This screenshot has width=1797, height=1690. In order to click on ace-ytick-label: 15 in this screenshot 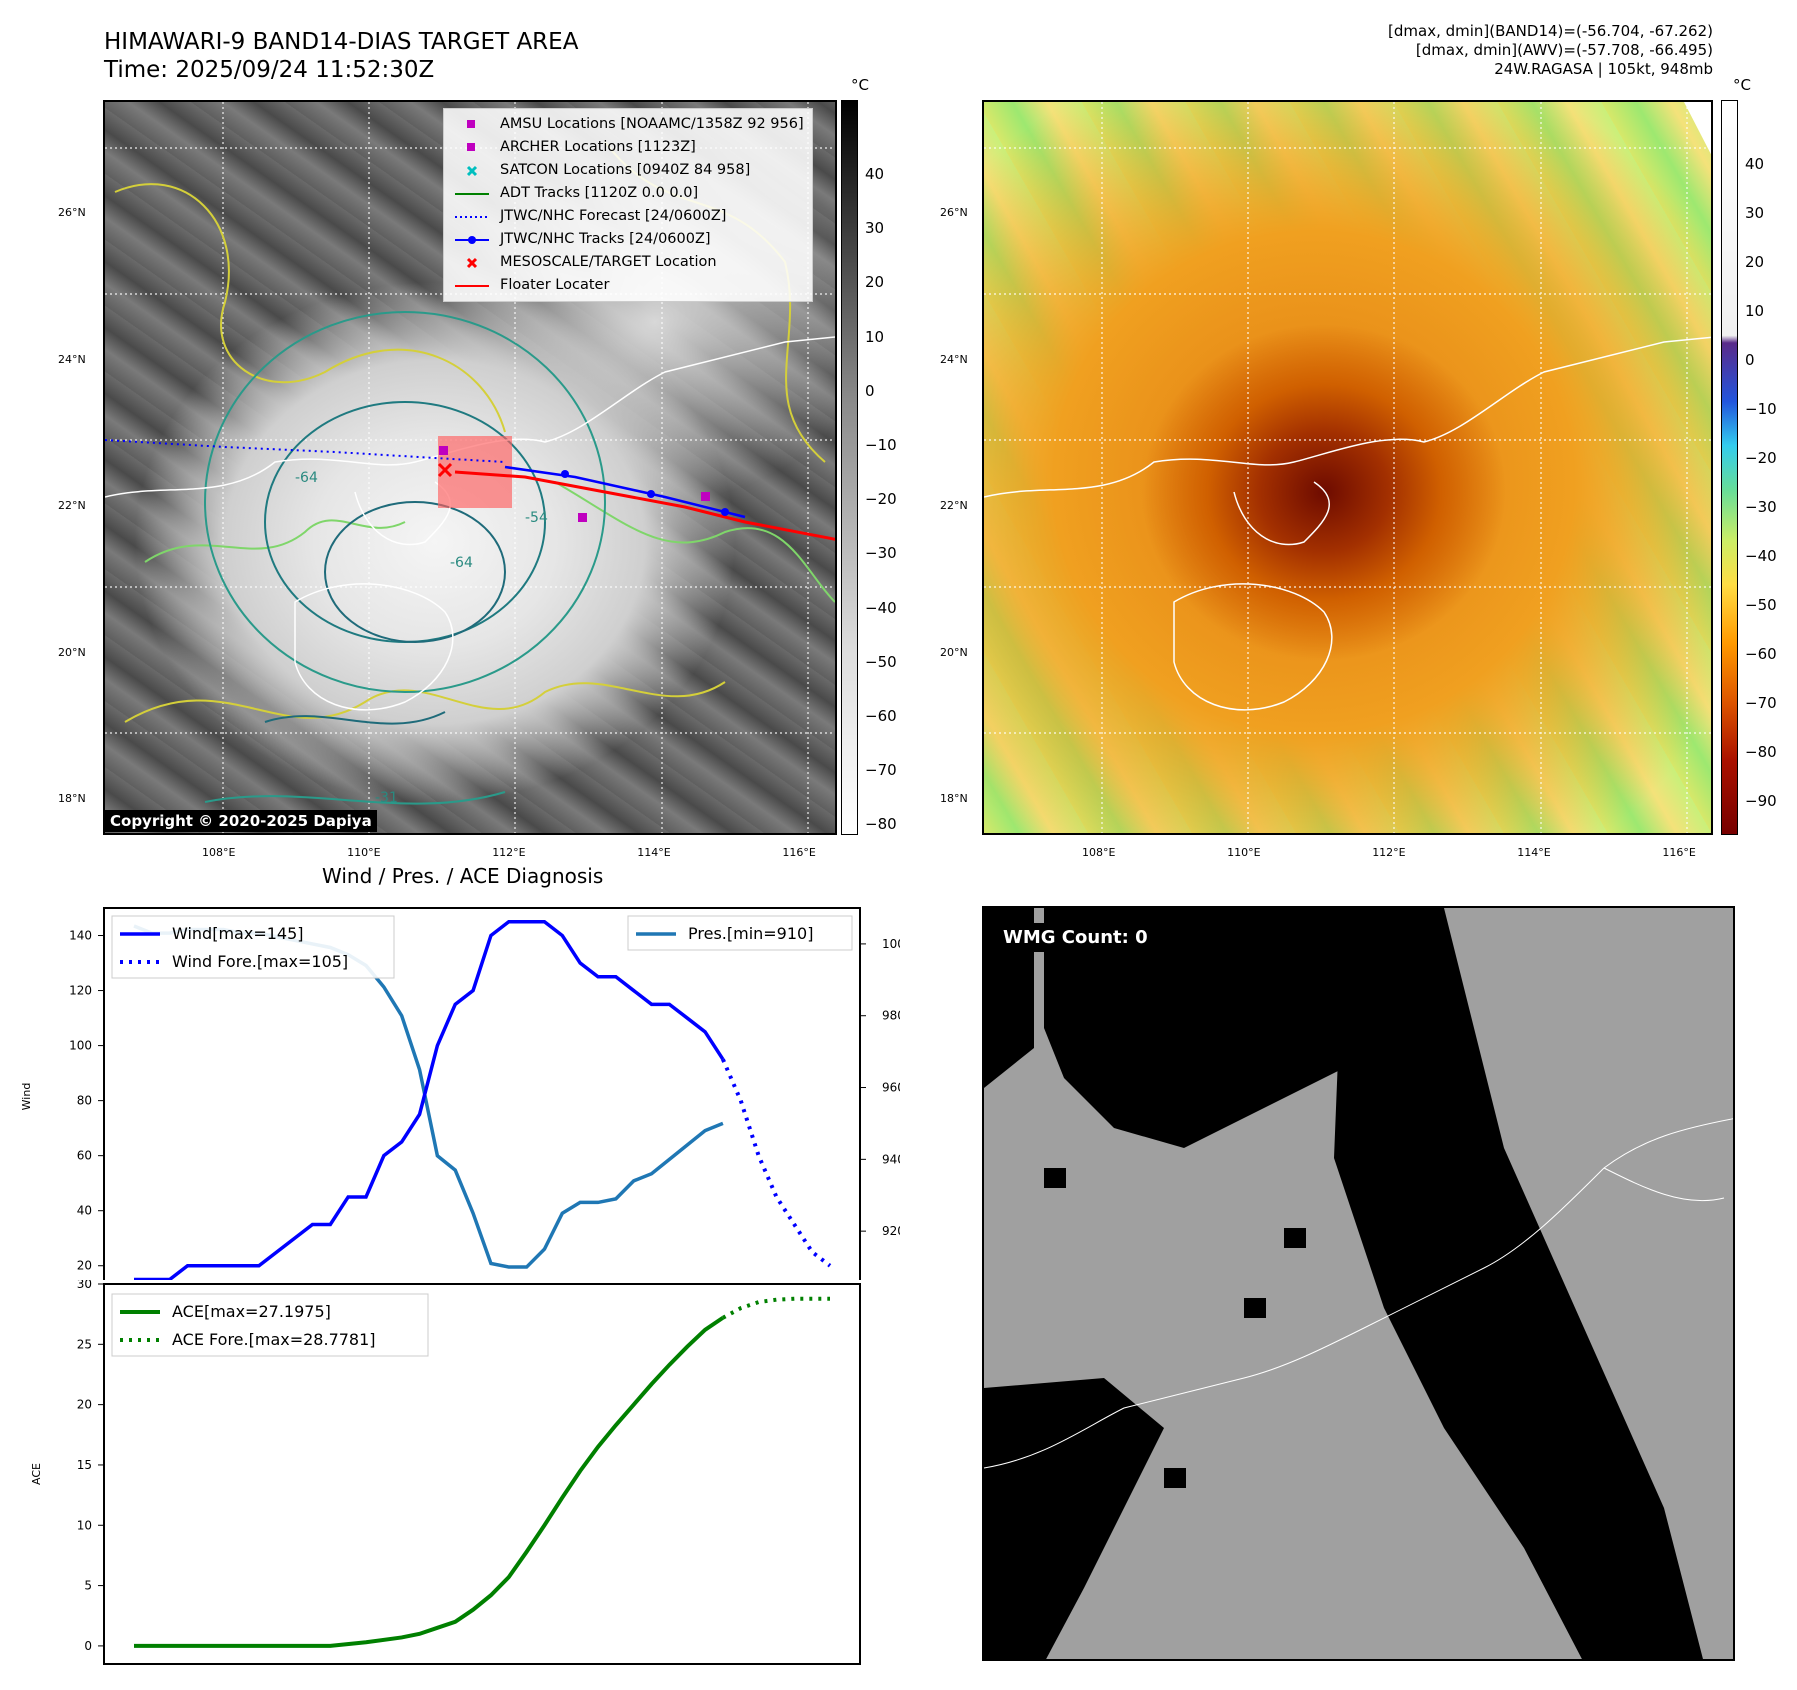, I will do `click(84, 1465)`.